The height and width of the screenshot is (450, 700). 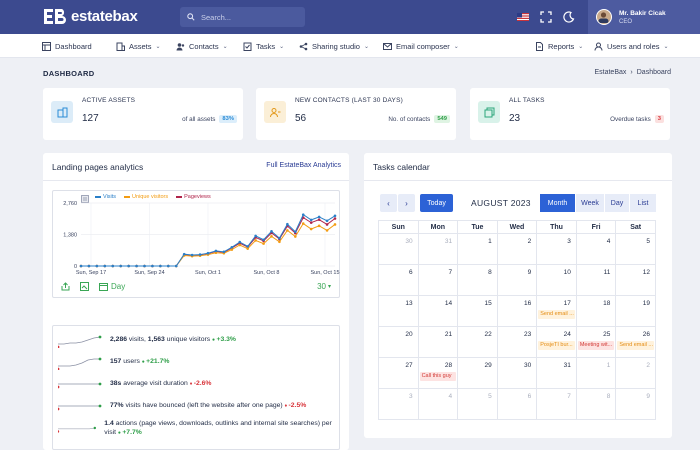 What do you see at coordinates (596, 280) in the screenshot?
I see `calendar-day-cell: 11` at bounding box center [596, 280].